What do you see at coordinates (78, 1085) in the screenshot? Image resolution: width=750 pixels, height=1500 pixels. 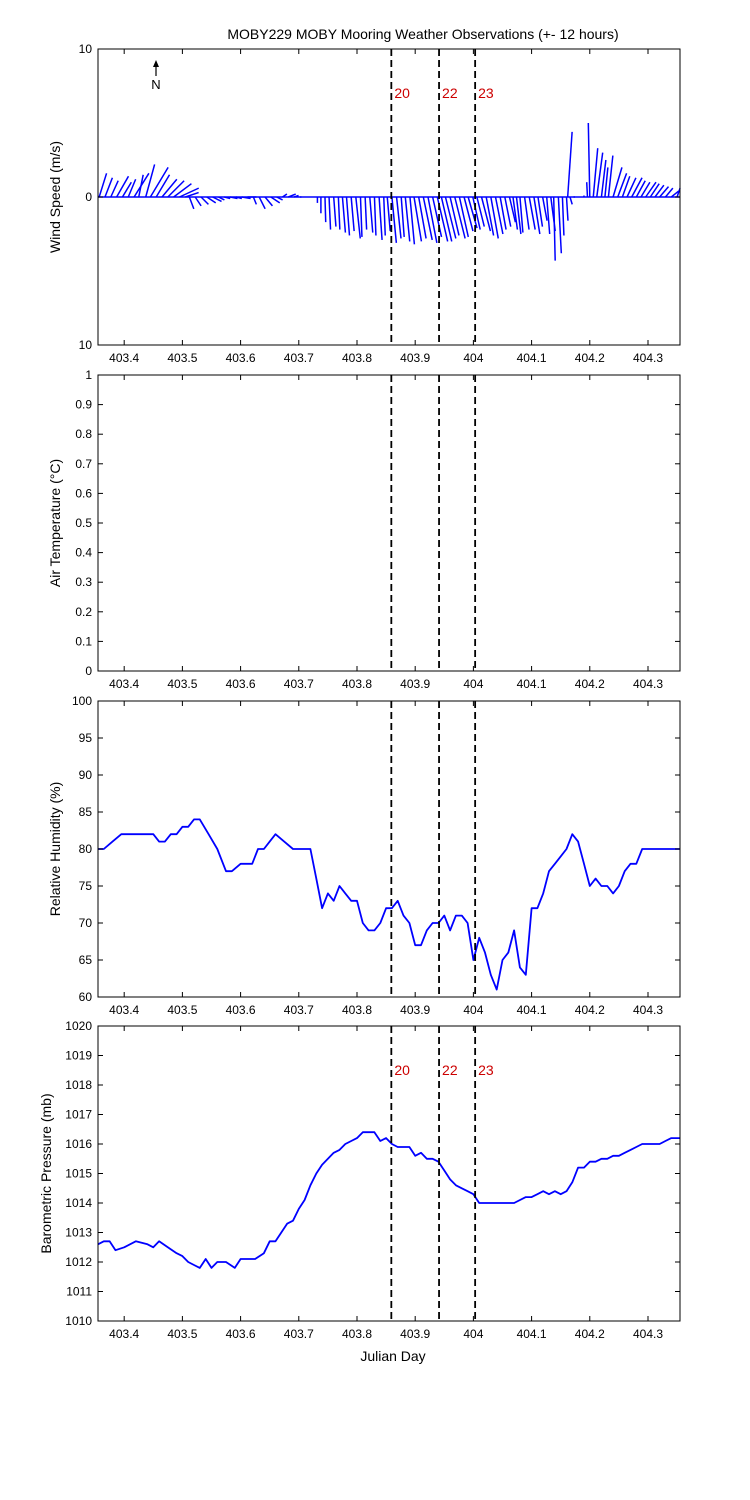 I see `y-tick-label: 1018` at bounding box center [78, 1085].